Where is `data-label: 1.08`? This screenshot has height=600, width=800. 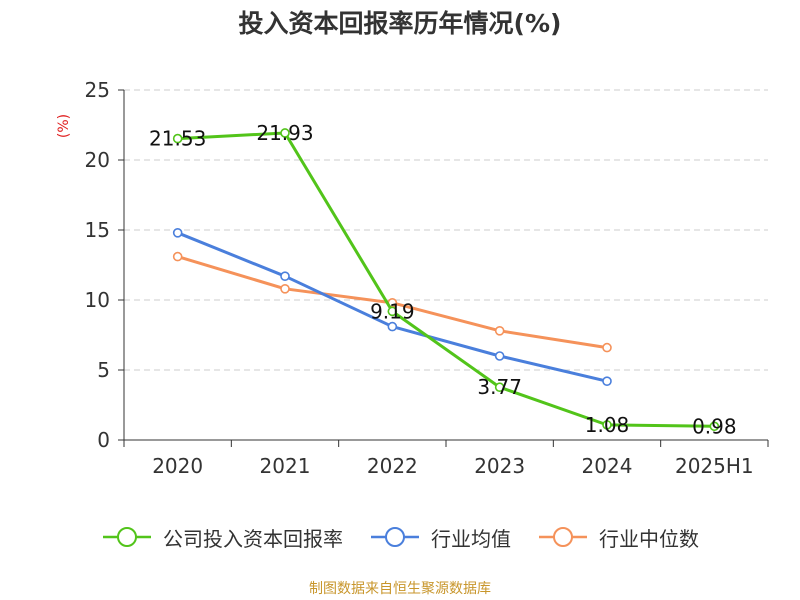
data-label: 1.08 is located at coordinates (607, 425).